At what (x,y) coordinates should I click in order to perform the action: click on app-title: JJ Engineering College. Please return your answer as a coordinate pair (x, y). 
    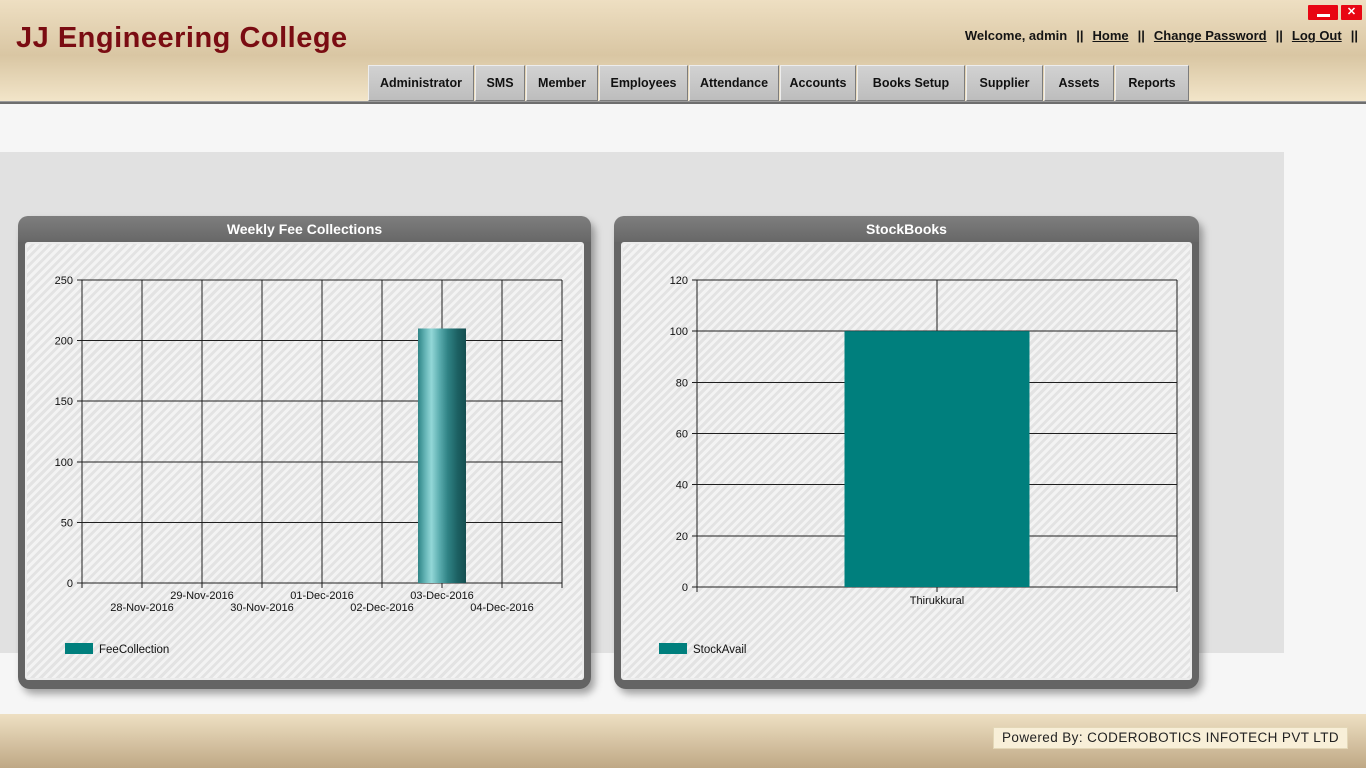
    Looking at the image, I should click on (182, 38).